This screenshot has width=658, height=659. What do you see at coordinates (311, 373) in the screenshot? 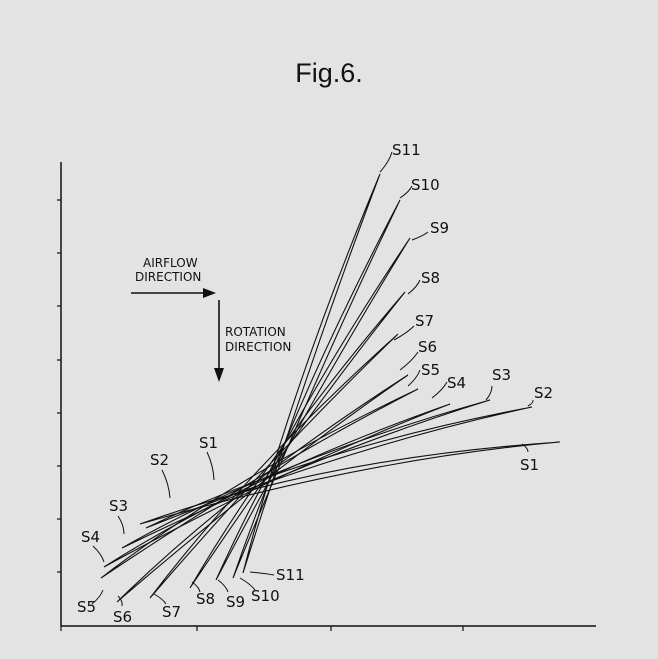
I see `blade-section-s11` at bounding box center [311, 373].